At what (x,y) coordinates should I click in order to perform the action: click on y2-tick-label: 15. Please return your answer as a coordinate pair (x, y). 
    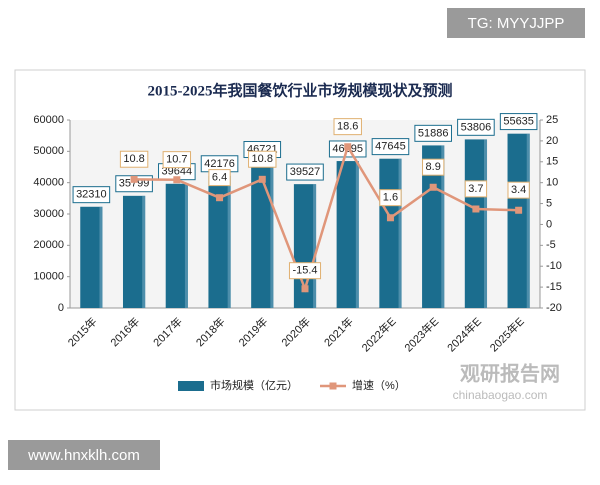
    Looking at the image, I should click on (552, 162).